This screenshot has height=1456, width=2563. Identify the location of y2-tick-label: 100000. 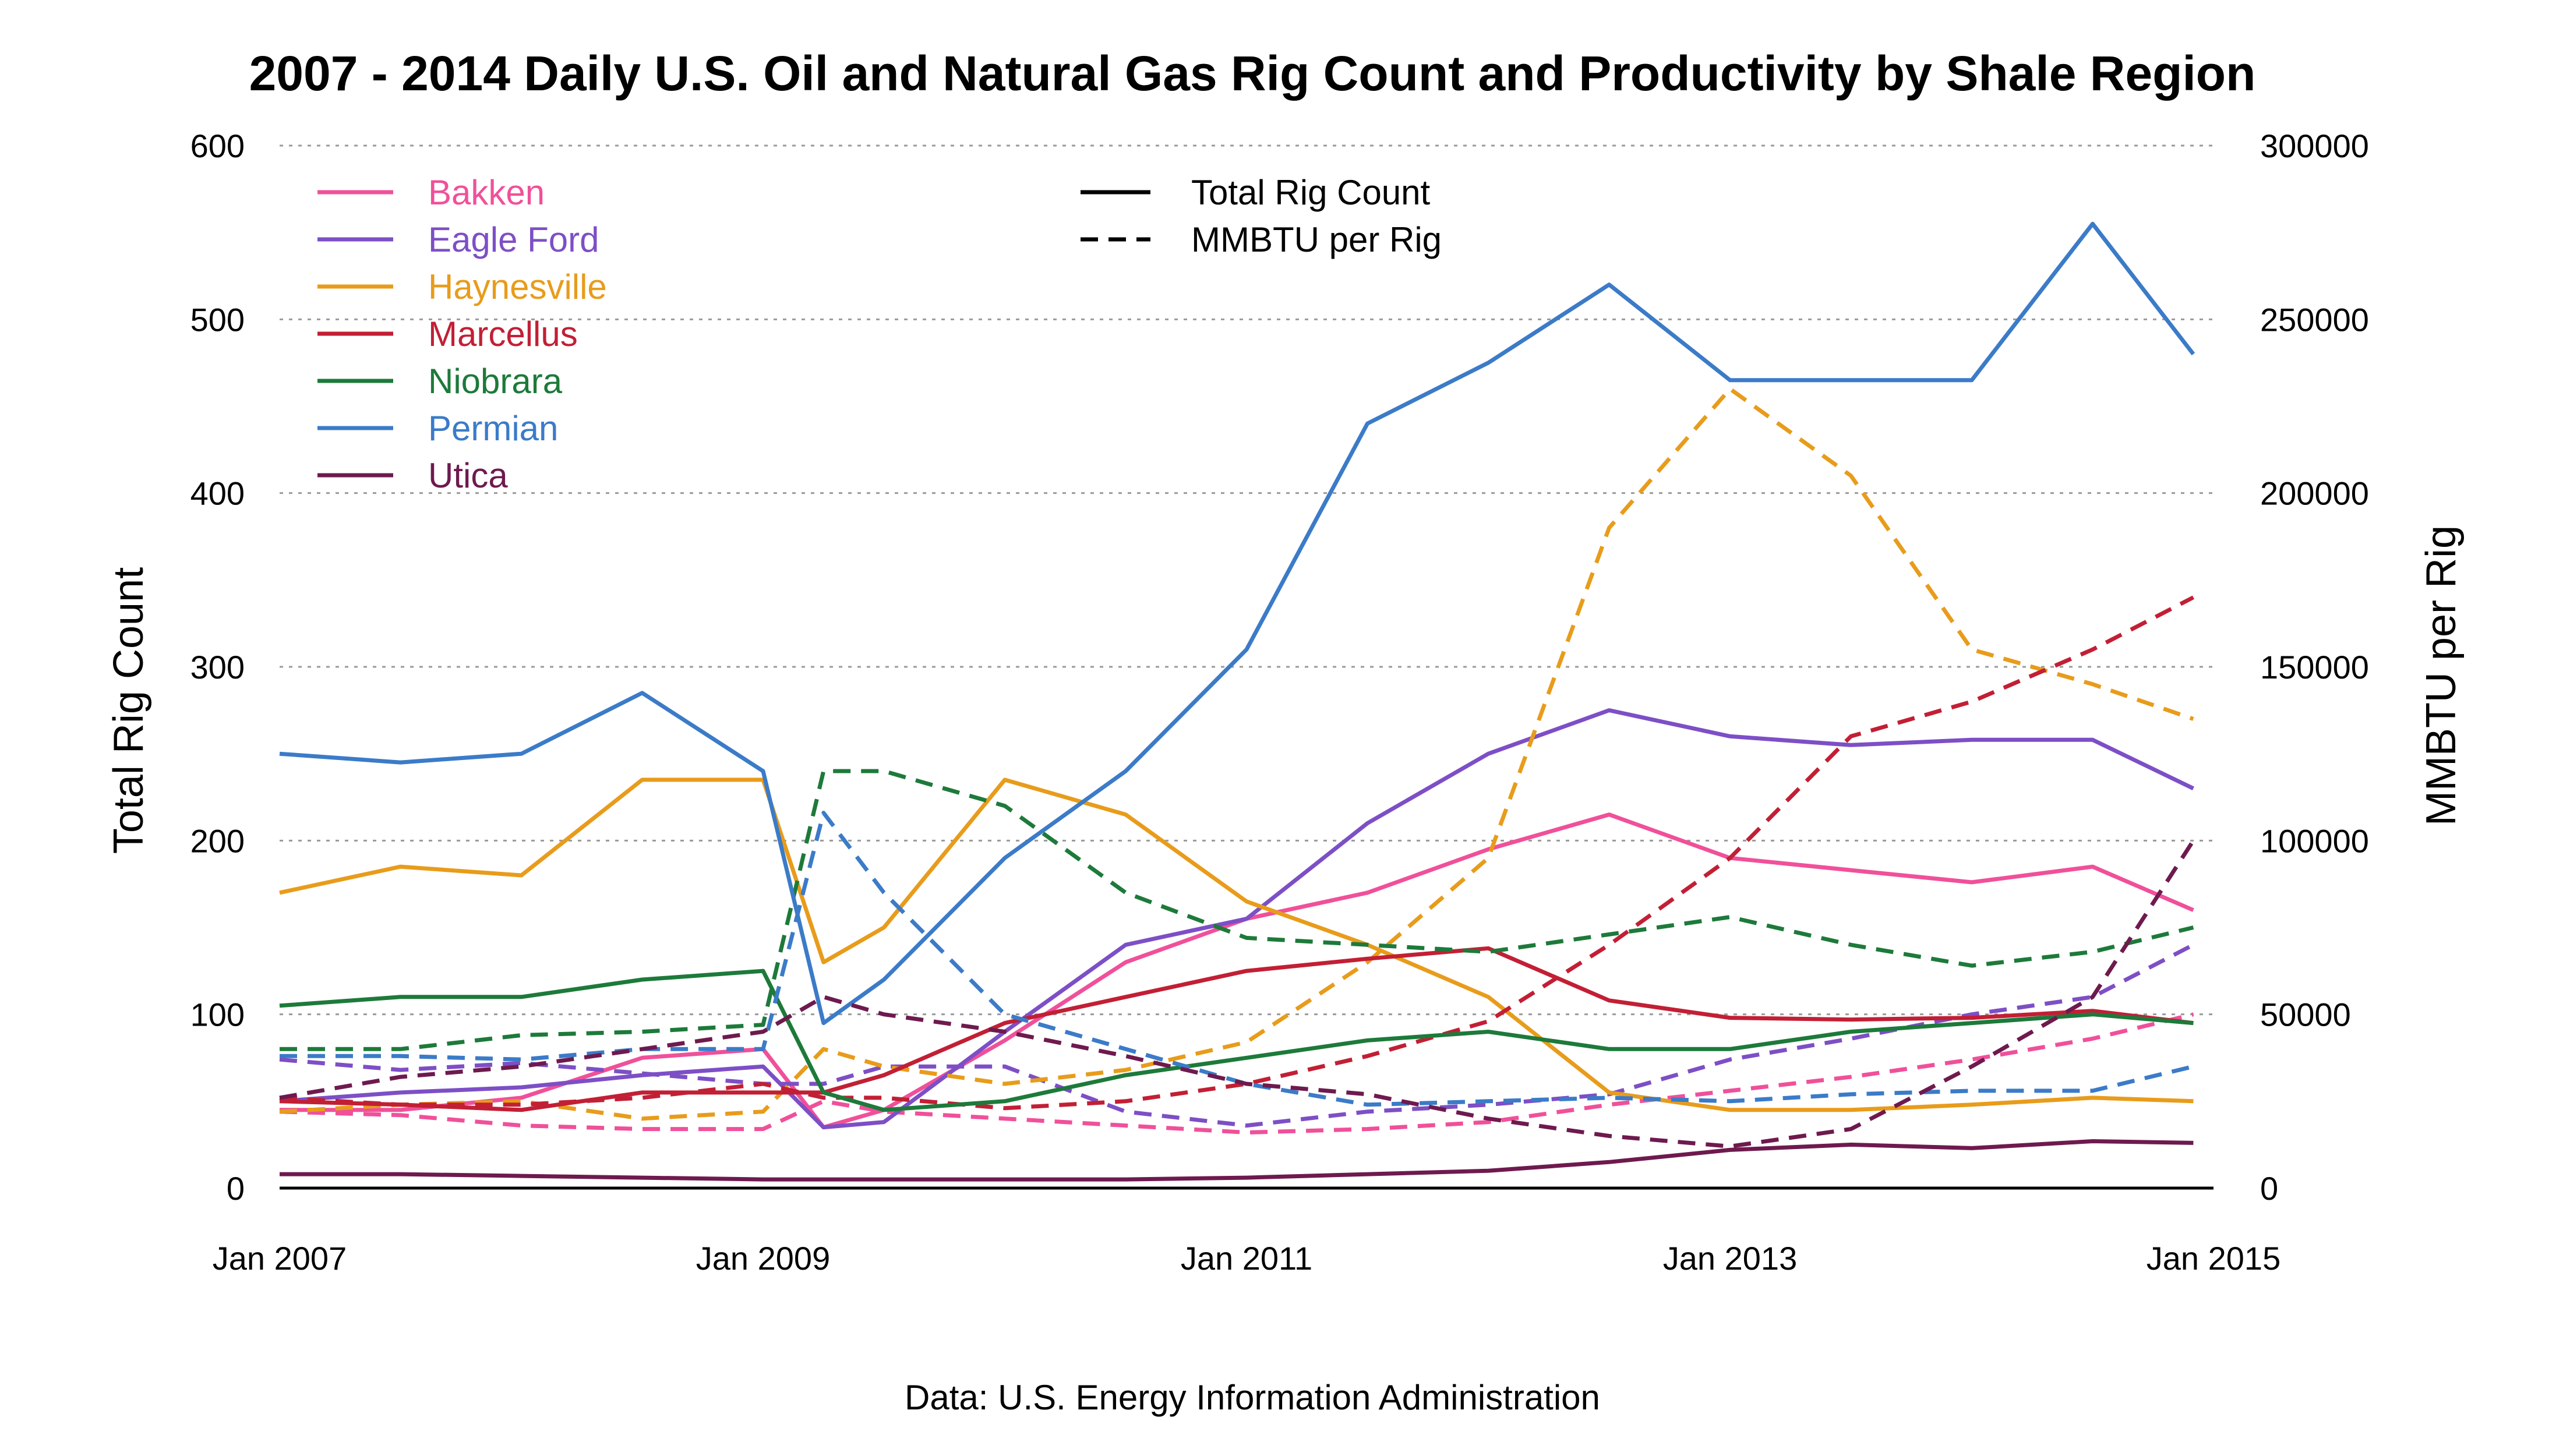
(2314, 840).